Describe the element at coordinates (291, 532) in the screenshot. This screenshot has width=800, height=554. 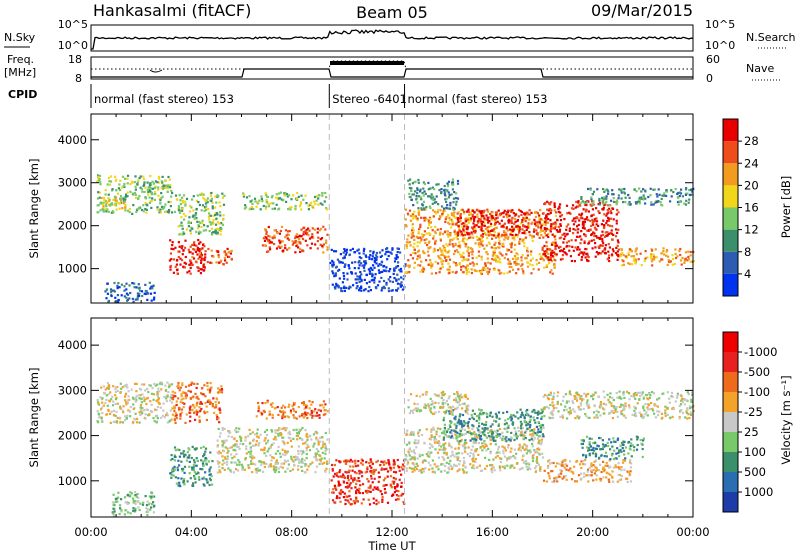
I see `x-tick-label: 08:00` at that location.